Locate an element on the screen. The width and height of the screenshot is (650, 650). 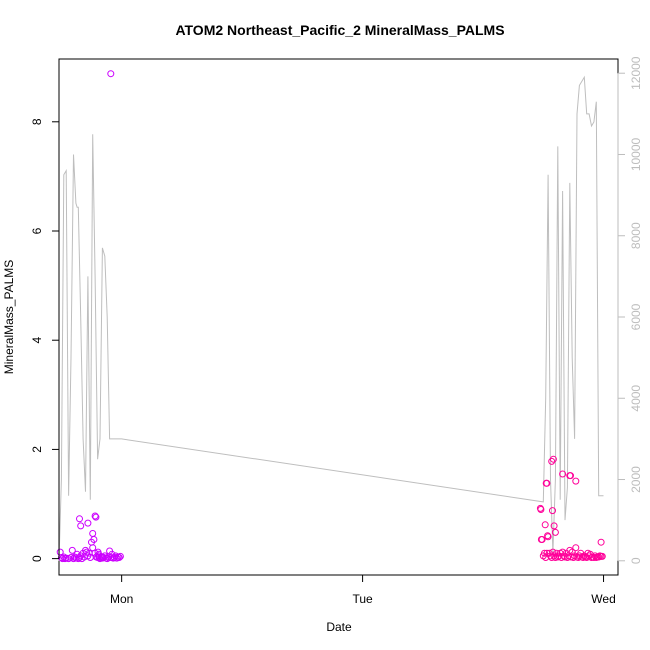
y-right-tick-label: 0 is located at coordinates (636, 560).